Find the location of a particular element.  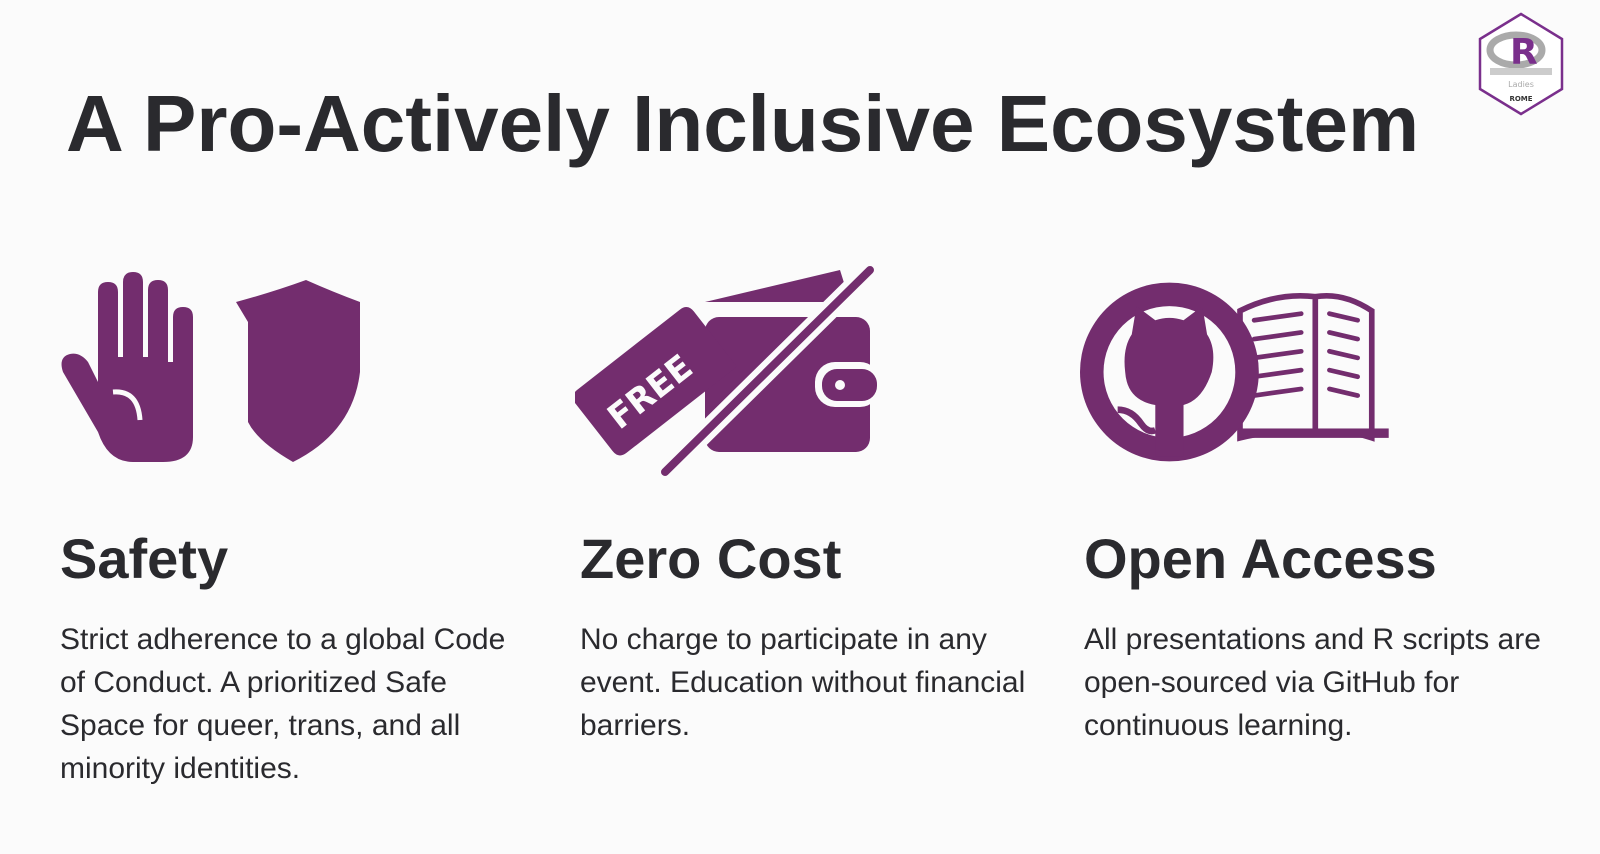

svg-text: Ladies is located at coordinates (1521, 84).